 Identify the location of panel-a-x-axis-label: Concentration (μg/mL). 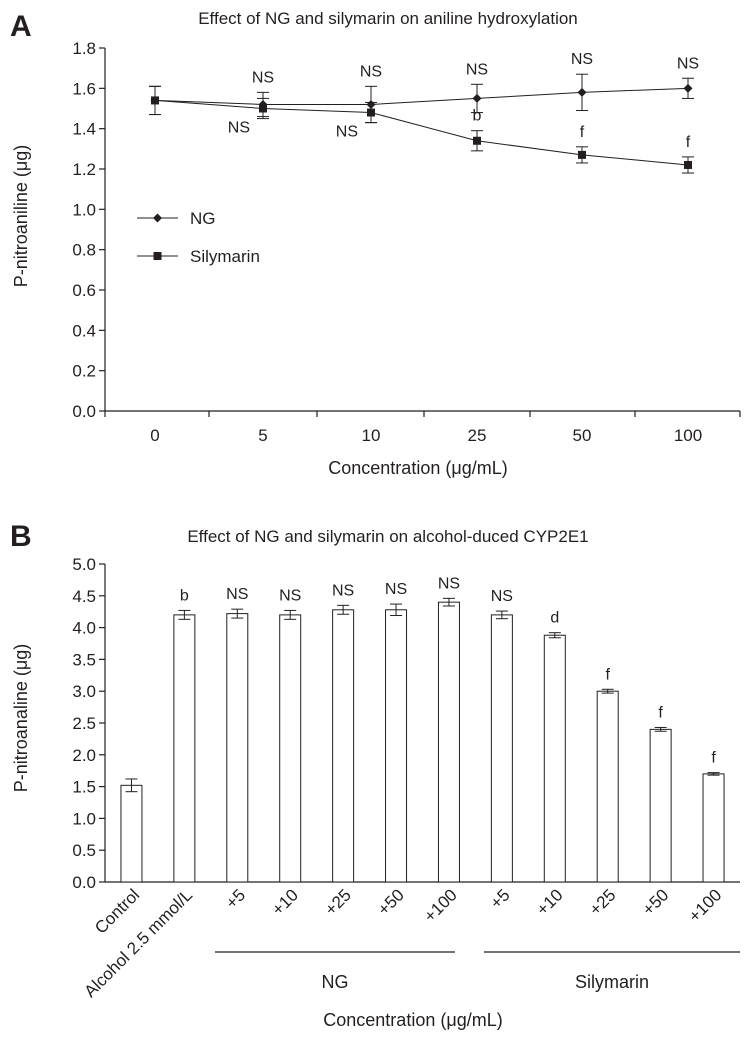
(417, 468).